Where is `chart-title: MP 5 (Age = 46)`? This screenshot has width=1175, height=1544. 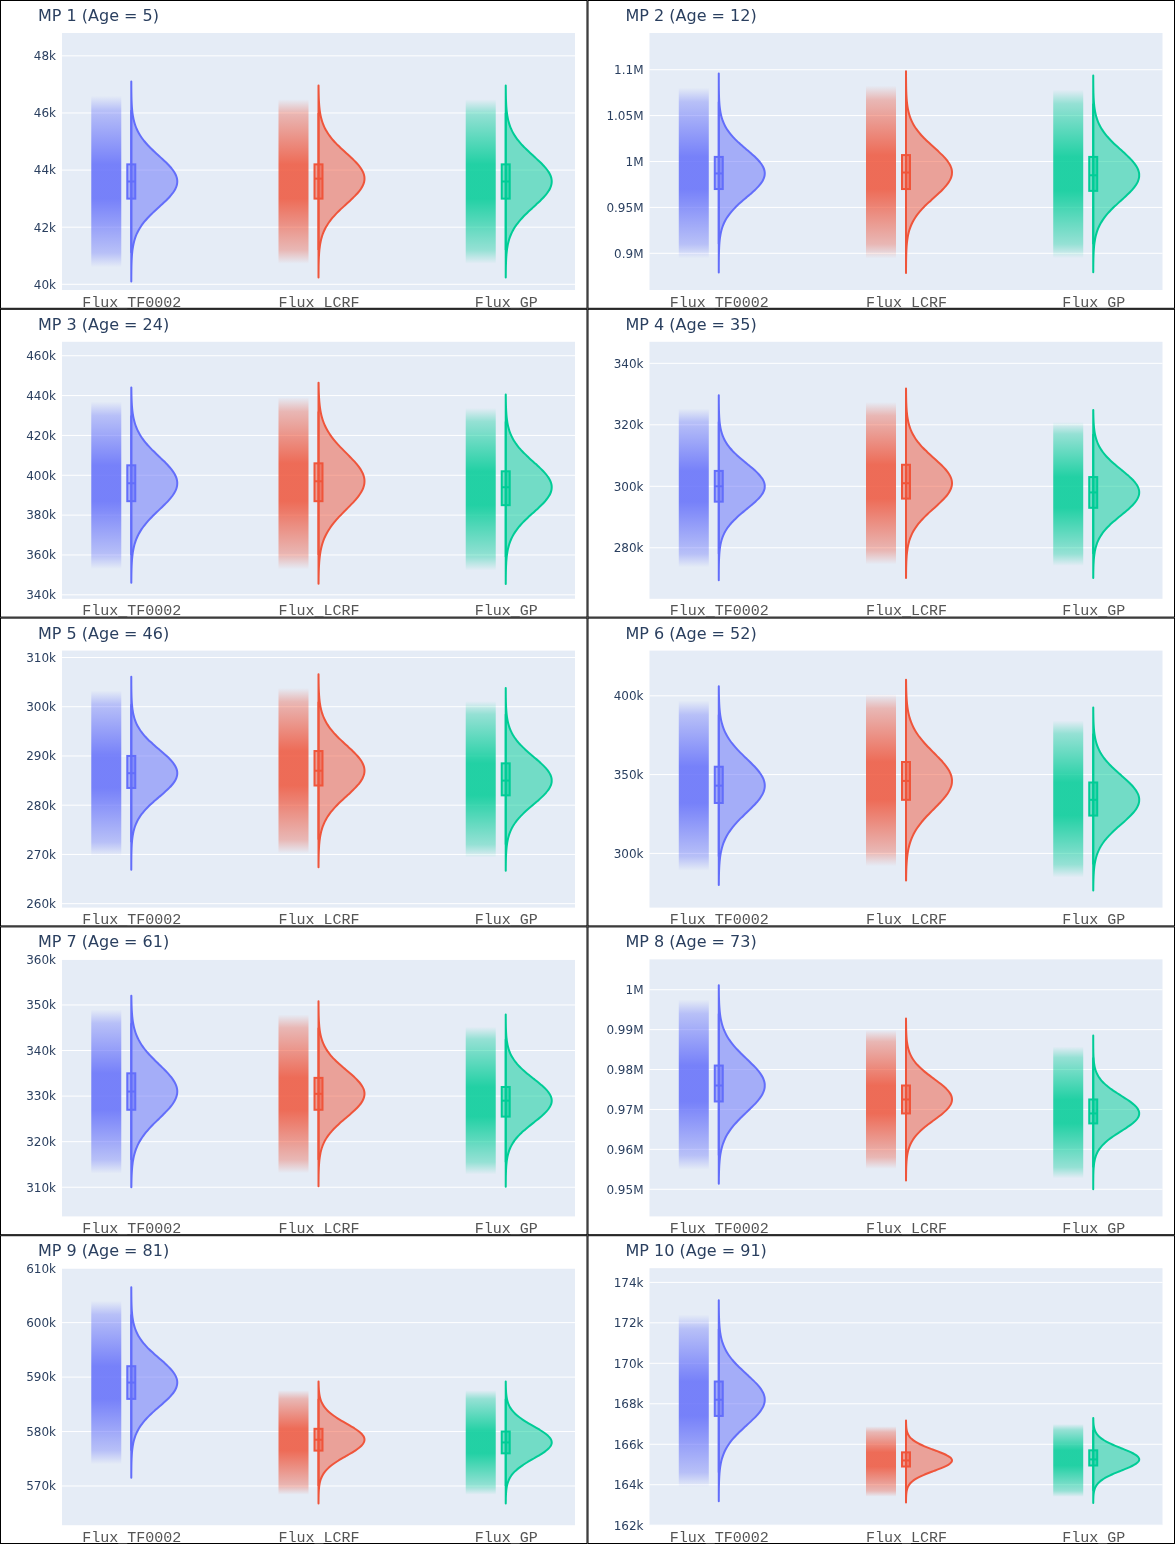 chart-title: MP 5 (Age = 46) is located at coordinates (104, 633).